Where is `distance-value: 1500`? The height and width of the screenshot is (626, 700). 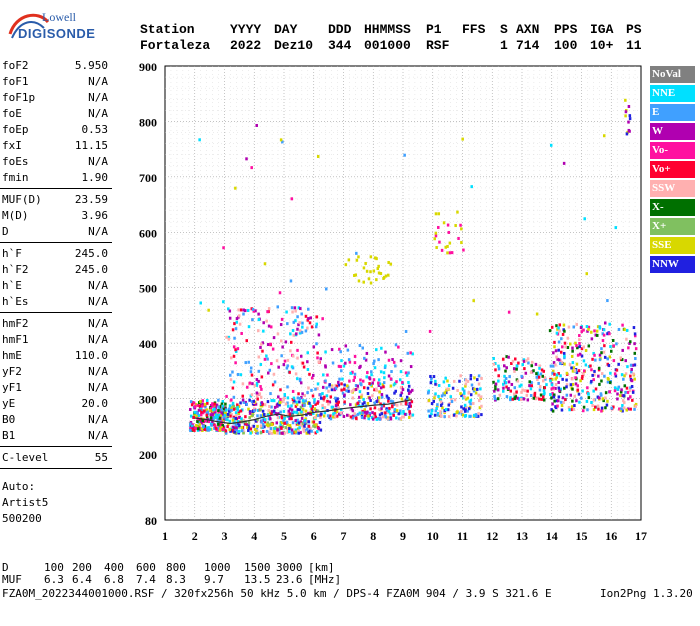 distance-value: 1500 is located at coordinates (257, 567).